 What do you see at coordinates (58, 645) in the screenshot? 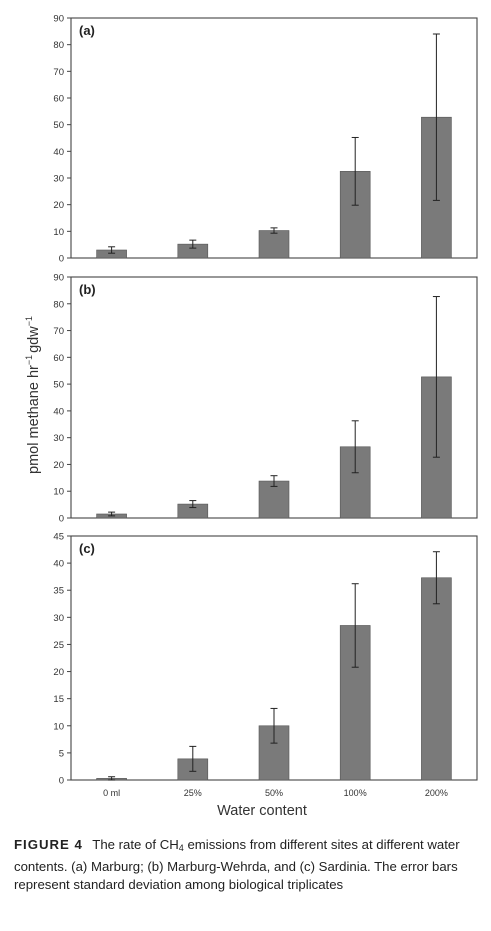
I see `y-tick-label: 25` at bounding box center [58, 645].